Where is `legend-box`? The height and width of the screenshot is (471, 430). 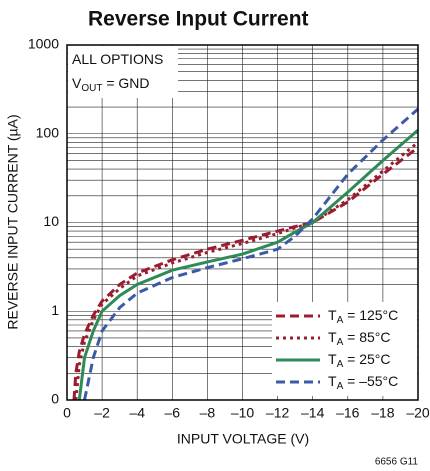
legend-box is located at coordinates (344, 349).